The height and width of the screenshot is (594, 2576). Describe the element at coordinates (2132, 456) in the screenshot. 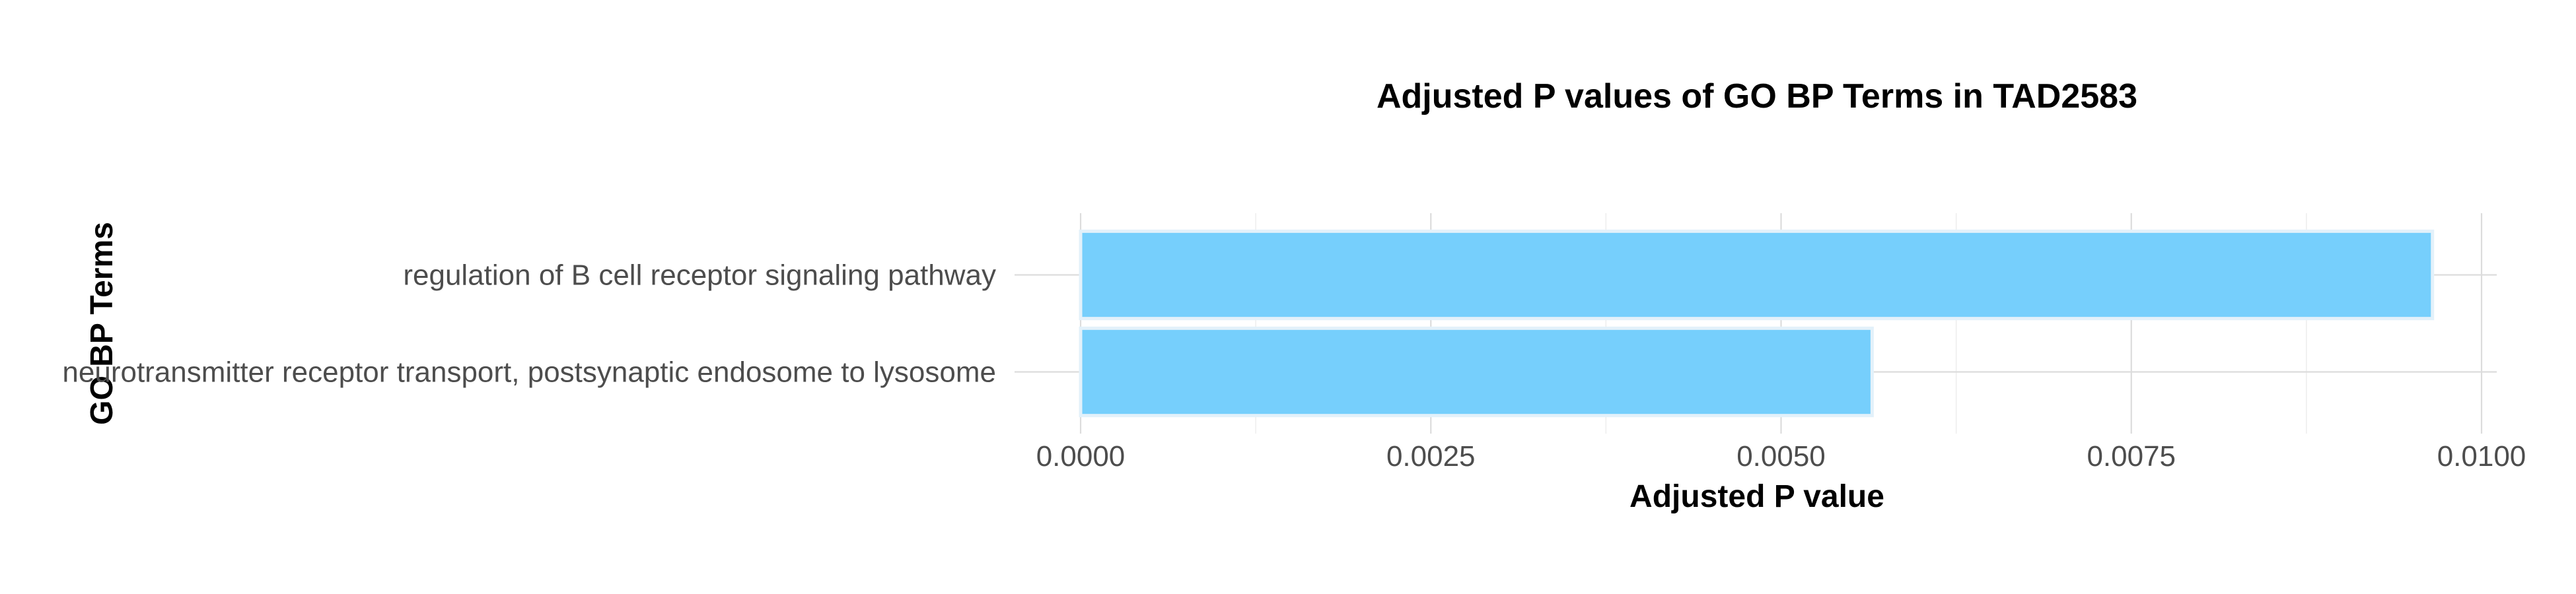

I see `x-tick-label: 0.0075` at that location.